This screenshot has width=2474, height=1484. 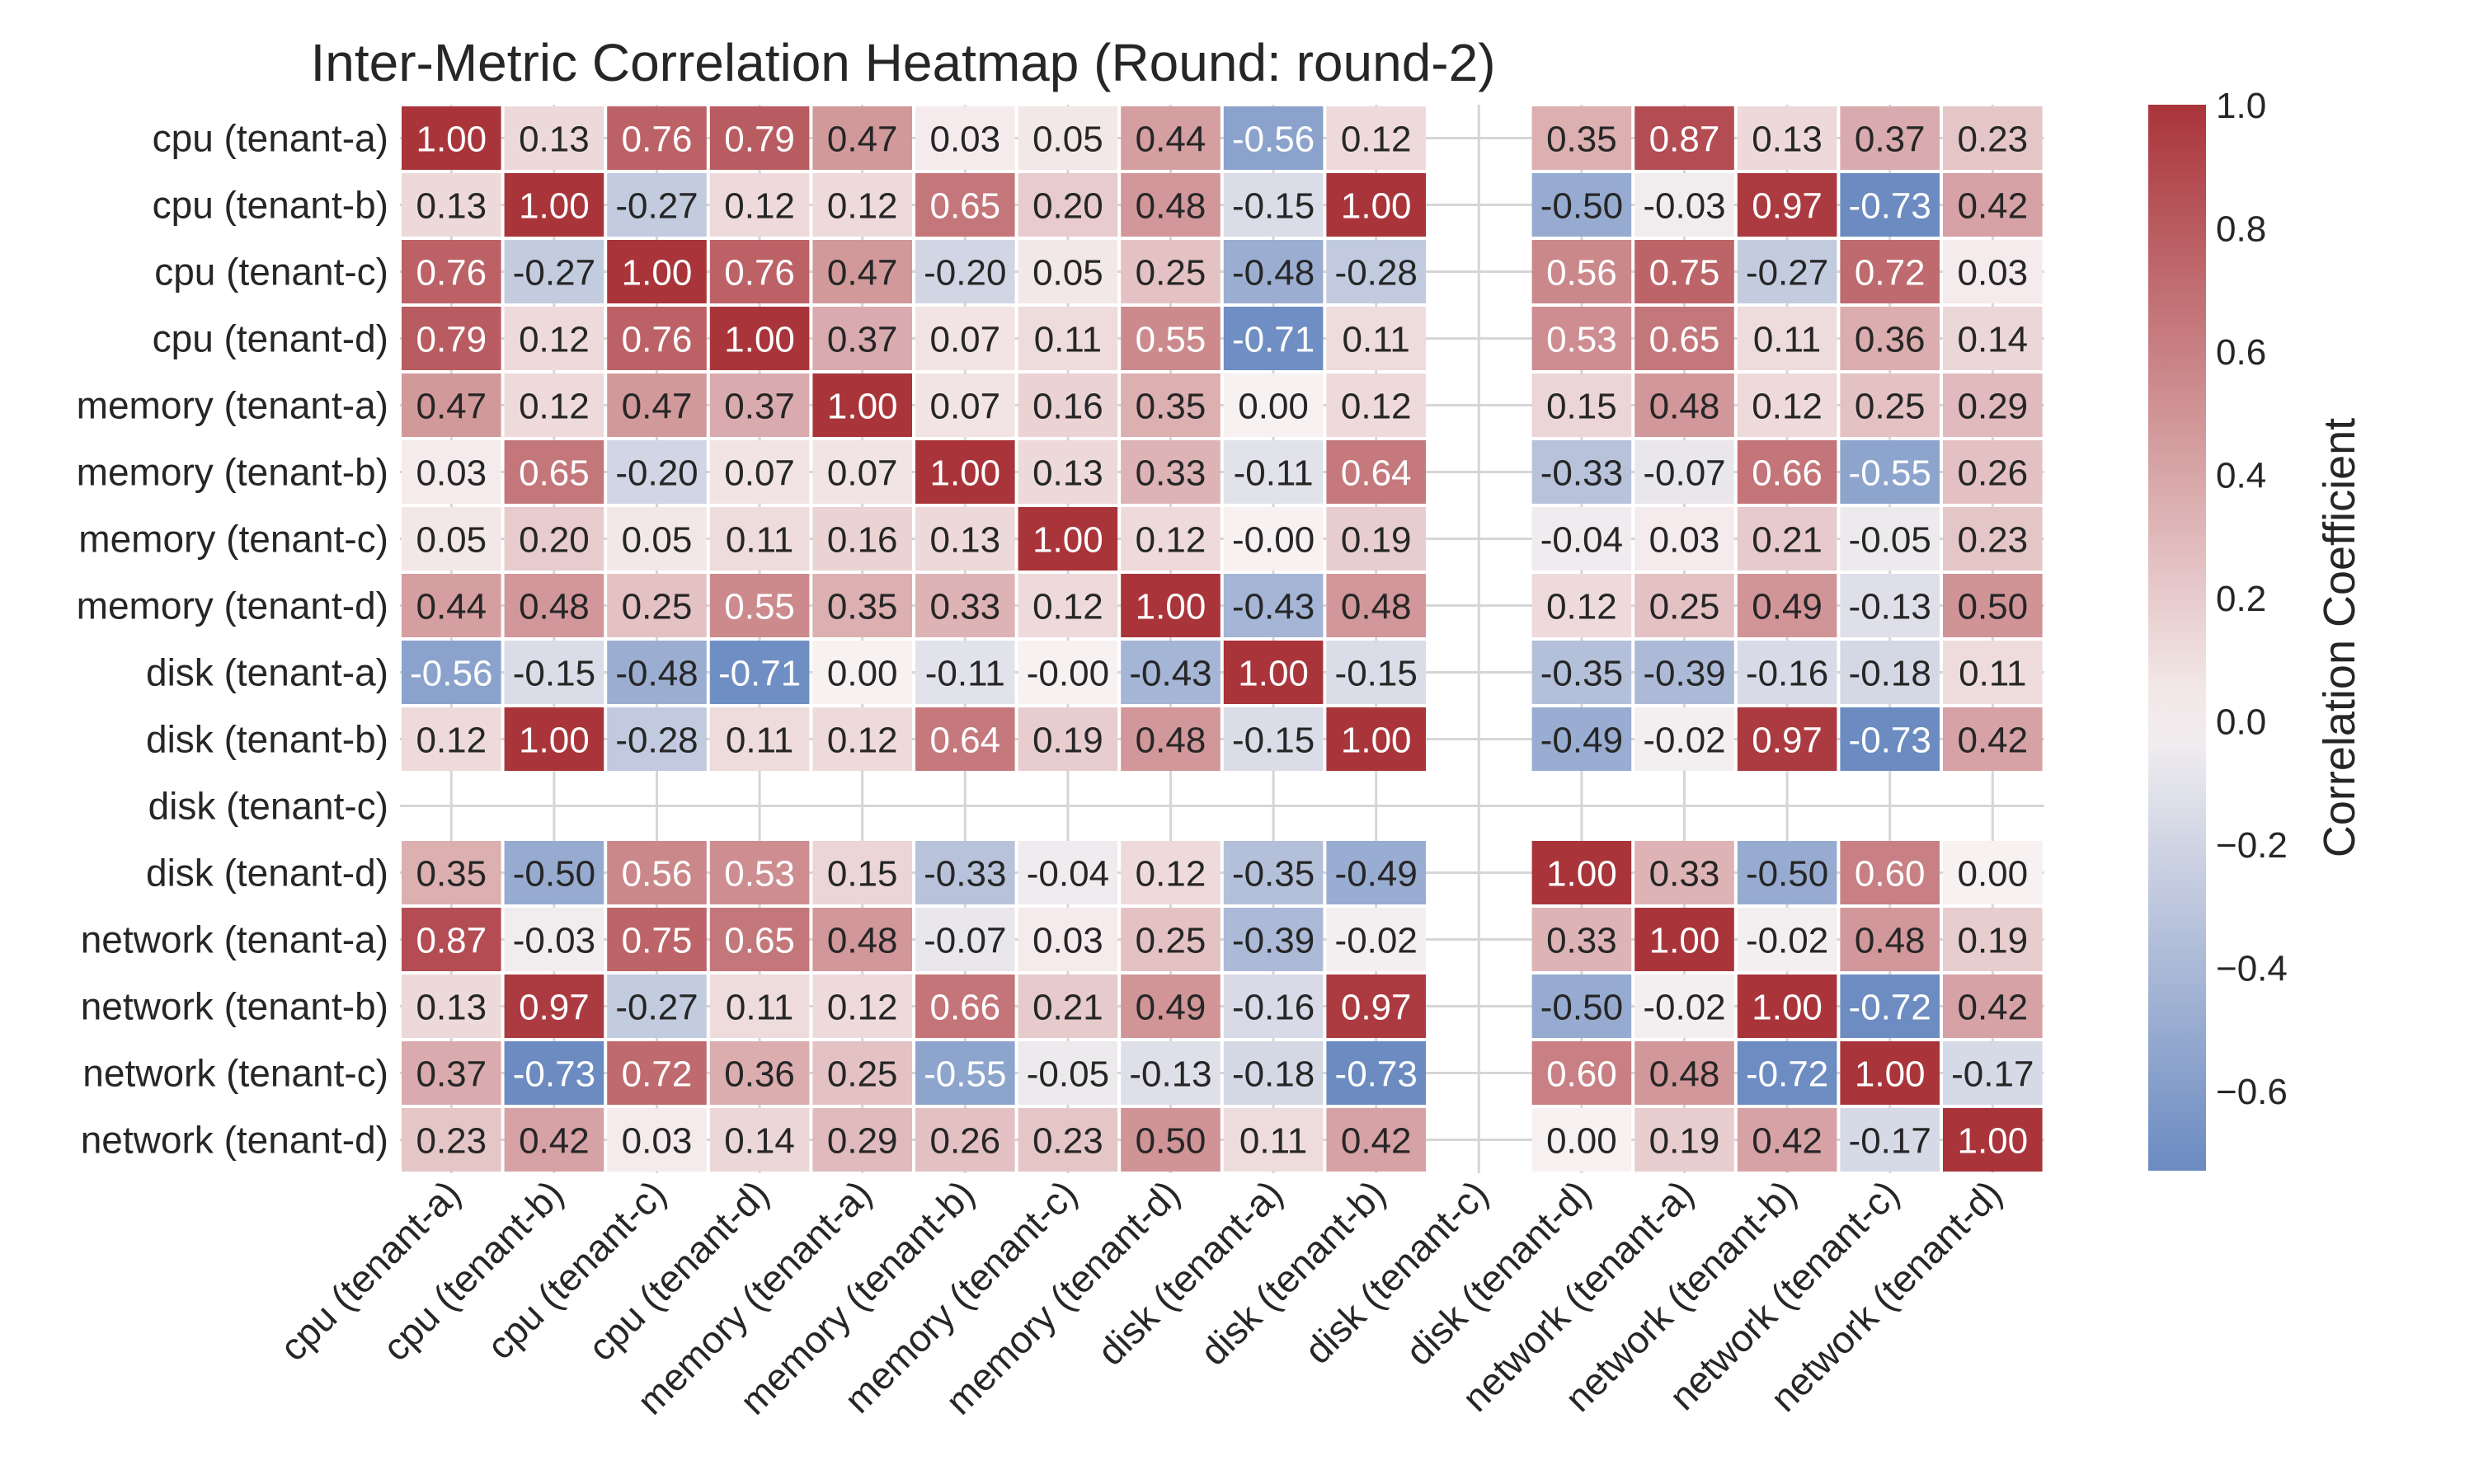 What do you see at coordinates (1581, 1008) in the screenshot?
I see `cell-value-label: -0.50` at bounding box center [1581, 1008].